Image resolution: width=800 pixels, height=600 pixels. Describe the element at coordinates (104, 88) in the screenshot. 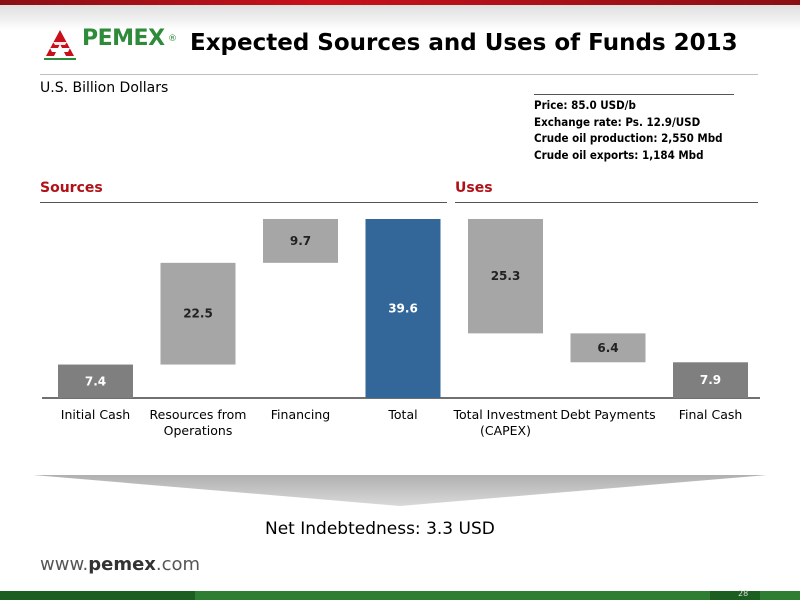

I see `units-label: U.S. Billion Dollars` at that location.